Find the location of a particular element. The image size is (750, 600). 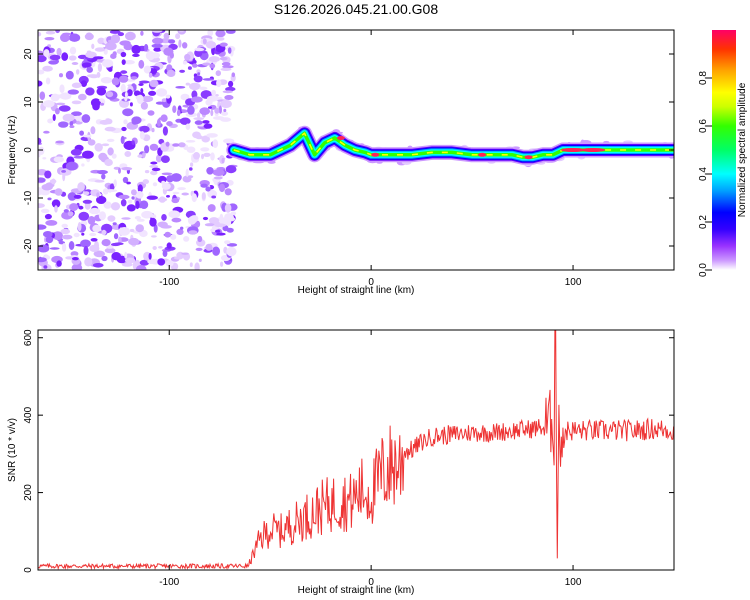

snr-y-tick-label: 200 is located at coordinates (28, 492).